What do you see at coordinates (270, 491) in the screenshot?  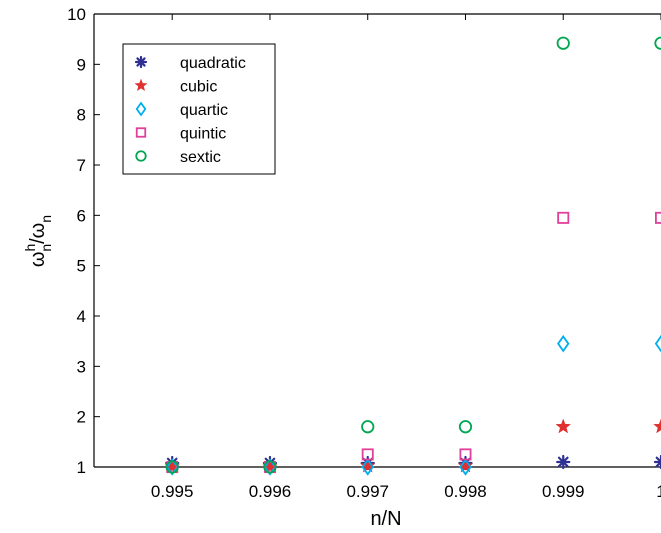 I see `x-tick-label: 0.996` at bounding box center [270, 491].